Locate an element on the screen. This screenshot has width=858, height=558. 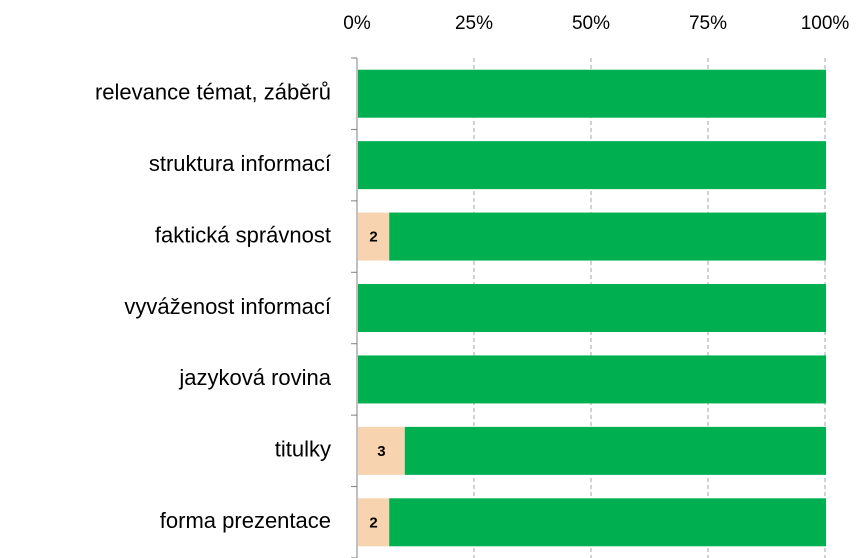
y-tick-label: forma prezentace is located at coordinates (245, 520).